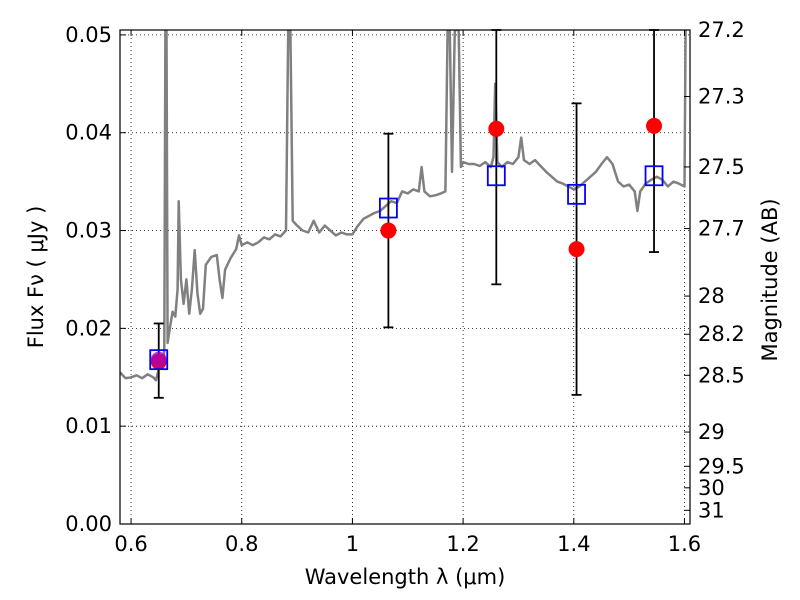 This screenshot has height=600, width=800. What do you see at coordinates (88, 524) in the screenshot?
I see `y-tick-label: 0.00` at bounding box center [88, 524].